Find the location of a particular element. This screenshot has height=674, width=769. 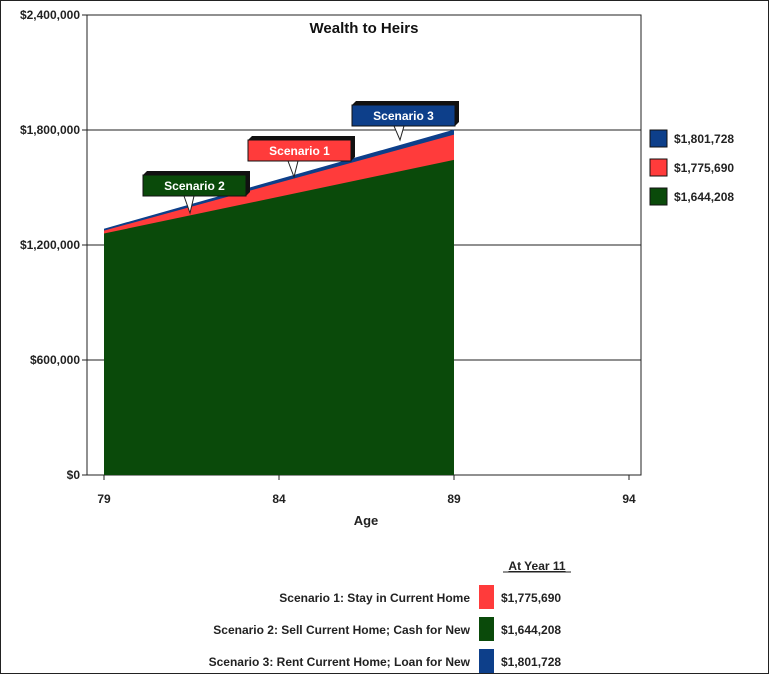

legend-swatch-scenario2 is located at coordinates (658, 196).